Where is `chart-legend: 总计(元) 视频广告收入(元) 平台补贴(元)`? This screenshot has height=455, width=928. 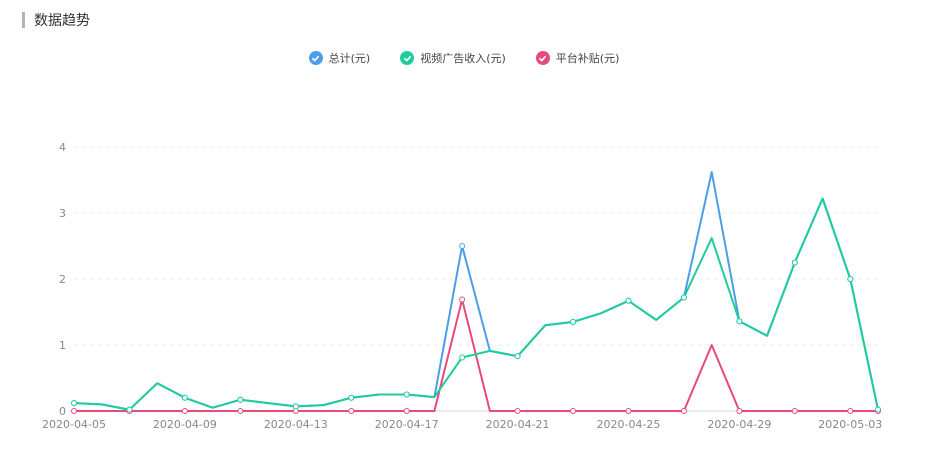
chart-legend: 总计(元) 视频广告收入(元) 平台补贴(元) is located at coordinates (464, 58).